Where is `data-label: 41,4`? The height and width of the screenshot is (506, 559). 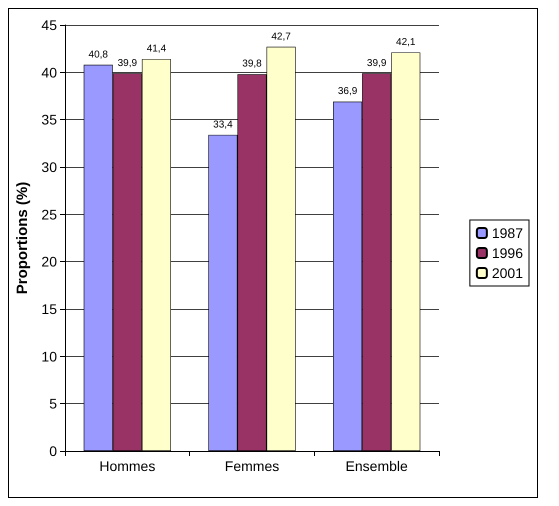
data-label: 41,4 is located at coordinates (156, 49).